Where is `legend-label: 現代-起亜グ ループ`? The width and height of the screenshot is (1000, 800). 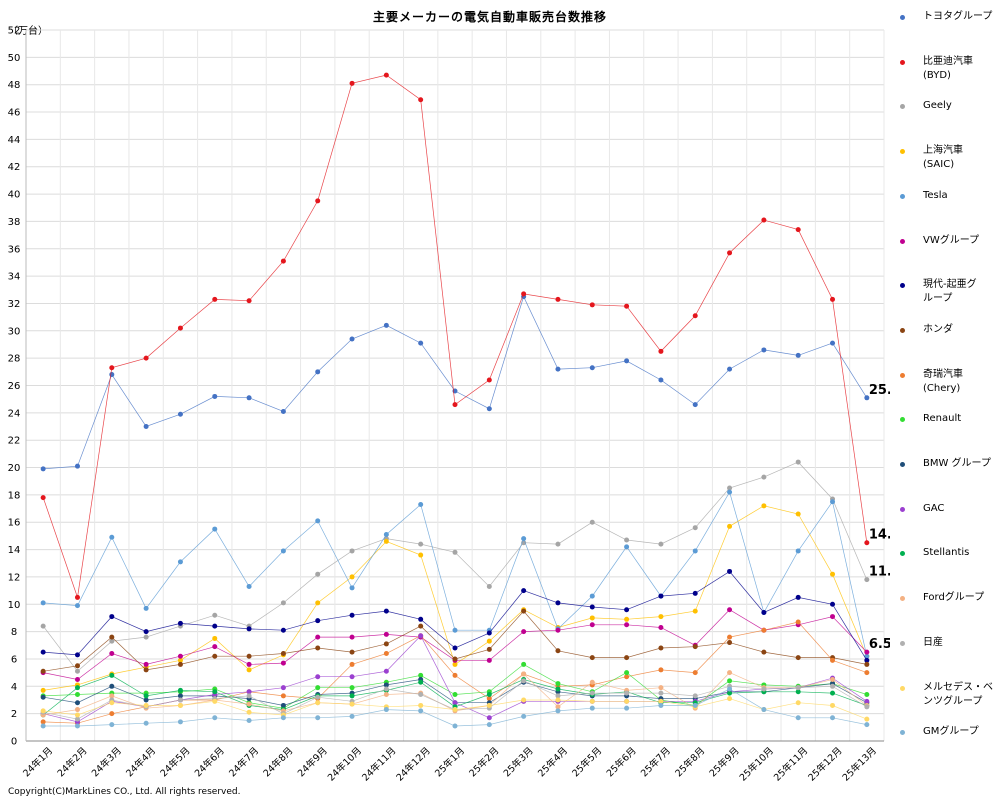 legend-label: 現代-起亜グ ループ is located at coordinates (950, 292).